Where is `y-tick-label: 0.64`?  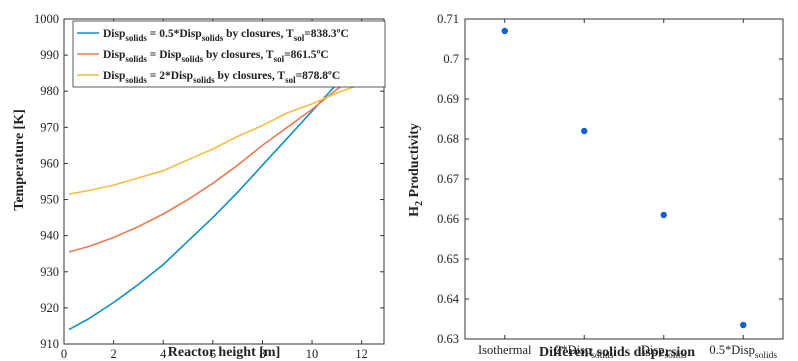 y-tick-label: 0.64 is located at coordinates (448, 299).